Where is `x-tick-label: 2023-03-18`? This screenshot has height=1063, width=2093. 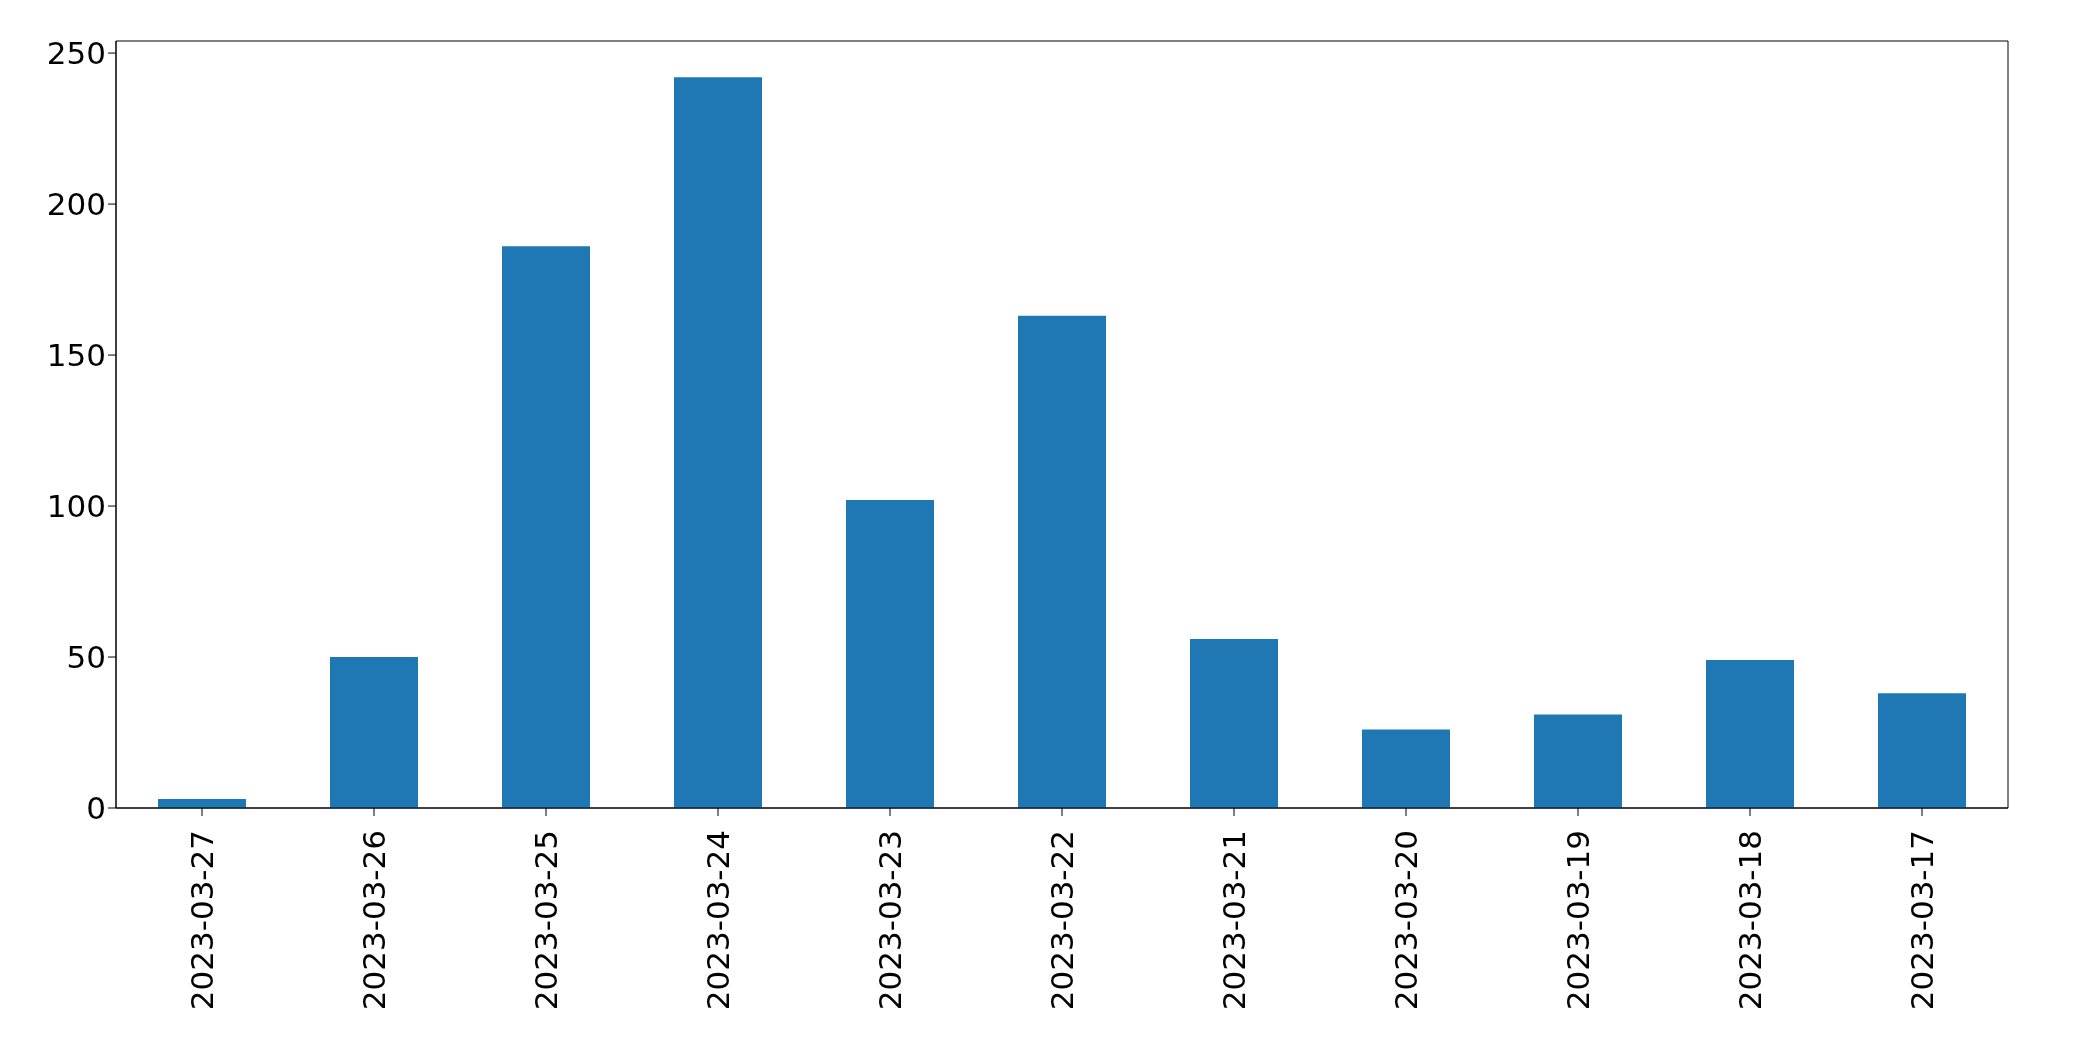
x-tick-label: 2023-03-18 is located at coordinates (1750, 920).